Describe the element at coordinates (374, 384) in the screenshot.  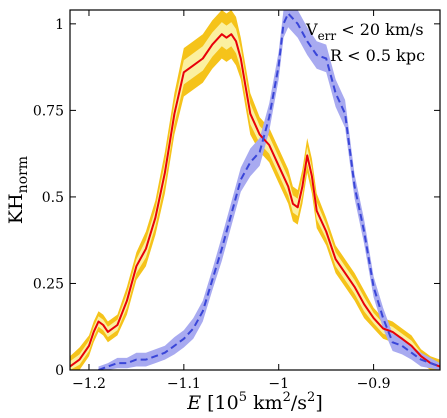
I see `x-tick-label: −0.9` at that location.